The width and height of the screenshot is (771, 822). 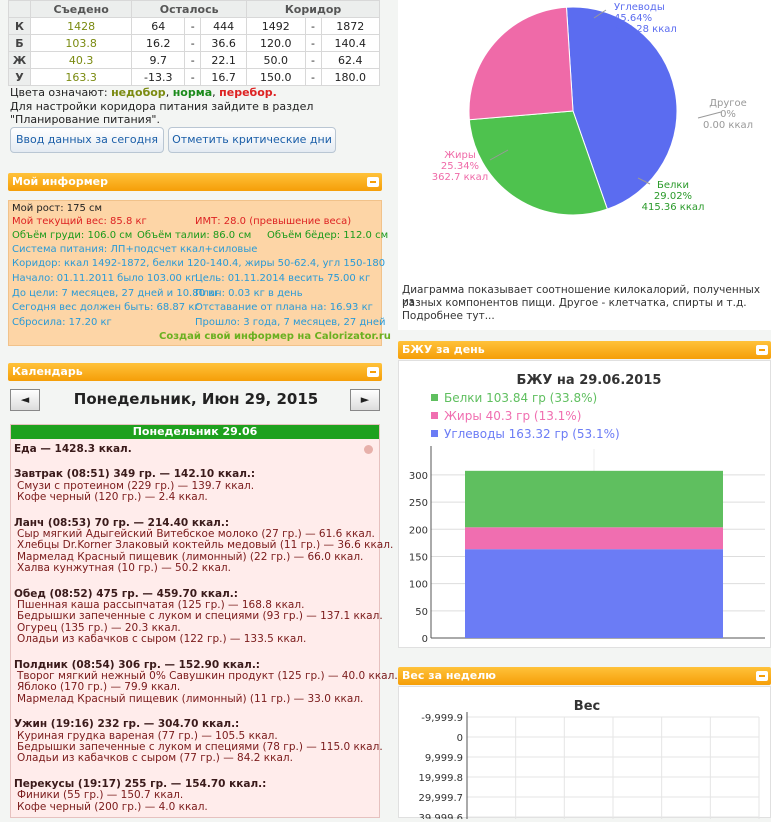 What do you see at coordinates (728, 114) in the screenshot?
I see `pie-label: 0%` at bounding box center [728, 114].